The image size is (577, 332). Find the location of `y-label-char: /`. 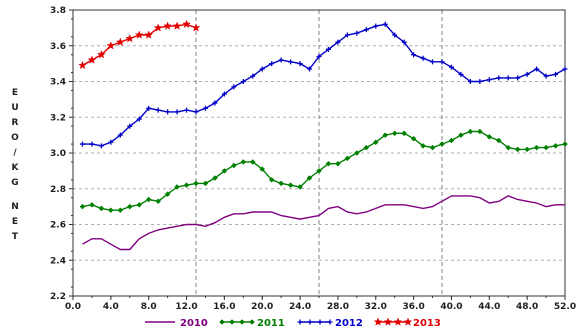

y-label-char: / is located at coordinates (15, 153).